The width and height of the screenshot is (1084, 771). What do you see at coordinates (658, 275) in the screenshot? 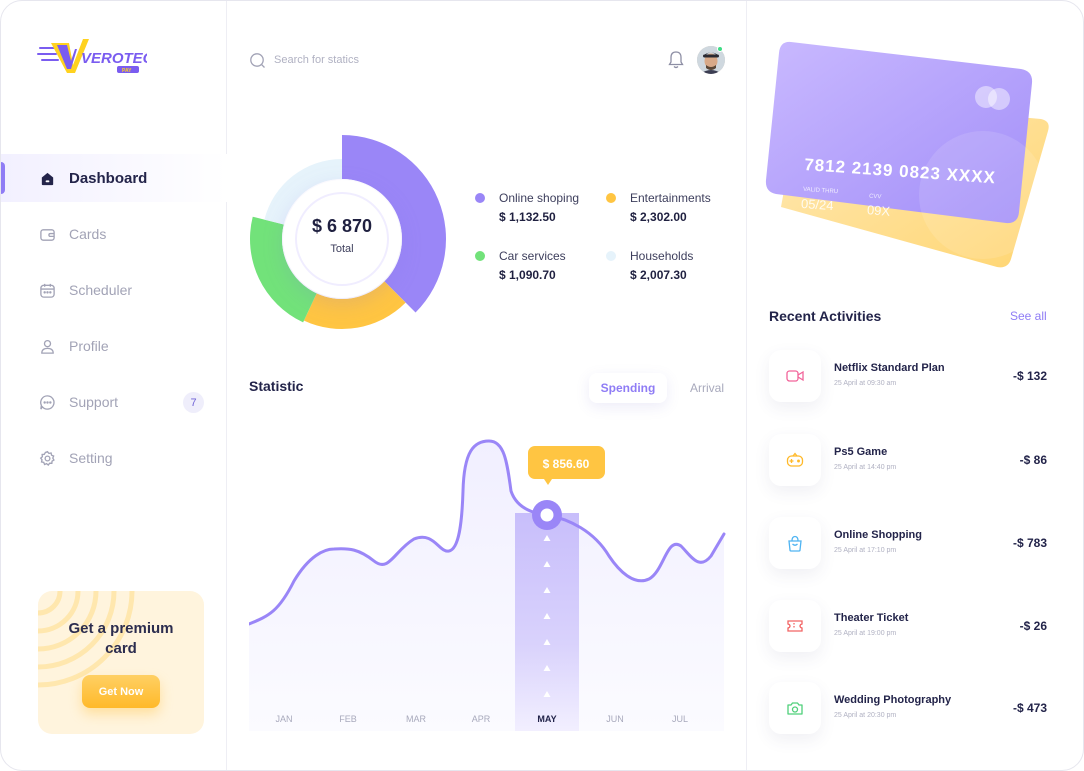
I see `legend-value: $ 2,007.30` at bounding box center [658, 275].